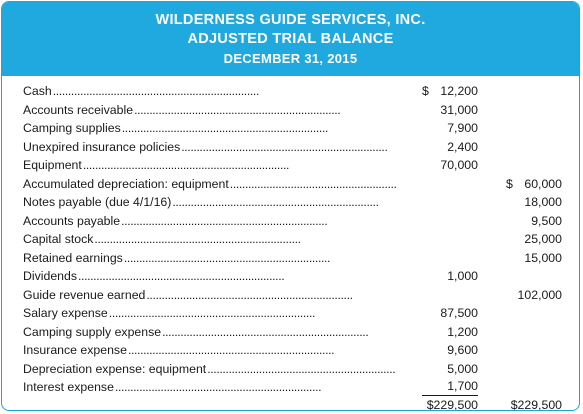 The image size is (583, 414). Describe the element at coordinates (534, 404) in the screenshot. I see `credit-total: $229,500` at that location.